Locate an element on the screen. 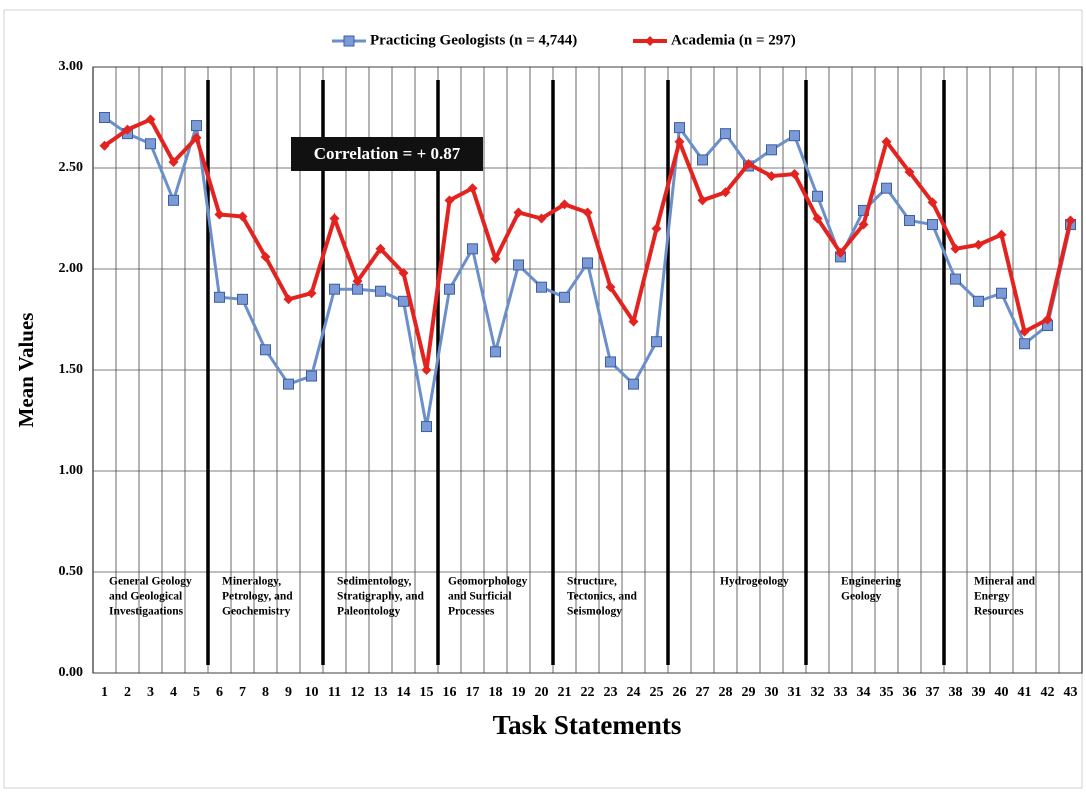 This screenshot has height=792, width=1086. x-tick-label: 36 is located at coordinates (910, 692).